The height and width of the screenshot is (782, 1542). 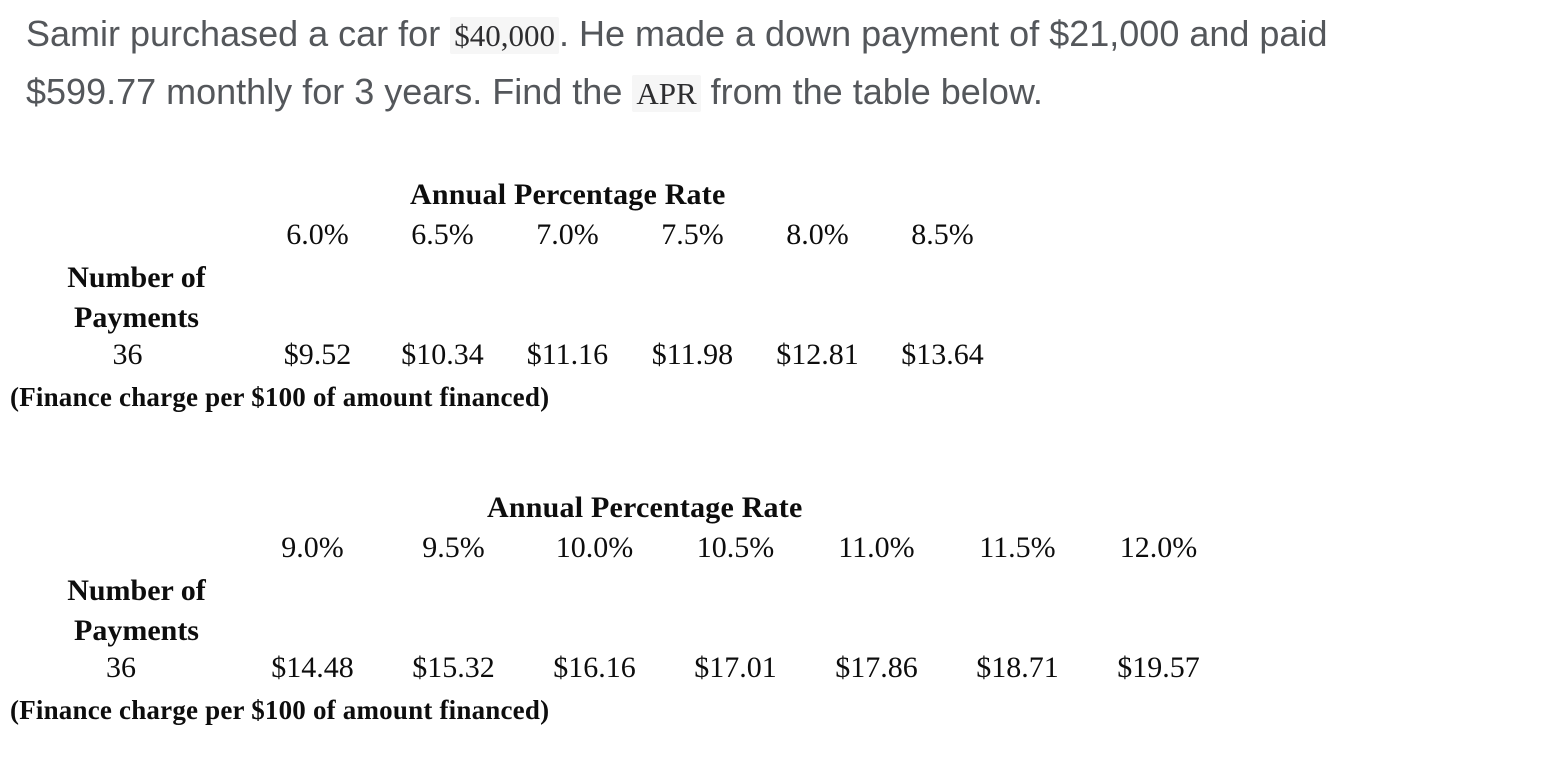 I want to click on car-price-math: $40,000, so click(x=504, y=35).